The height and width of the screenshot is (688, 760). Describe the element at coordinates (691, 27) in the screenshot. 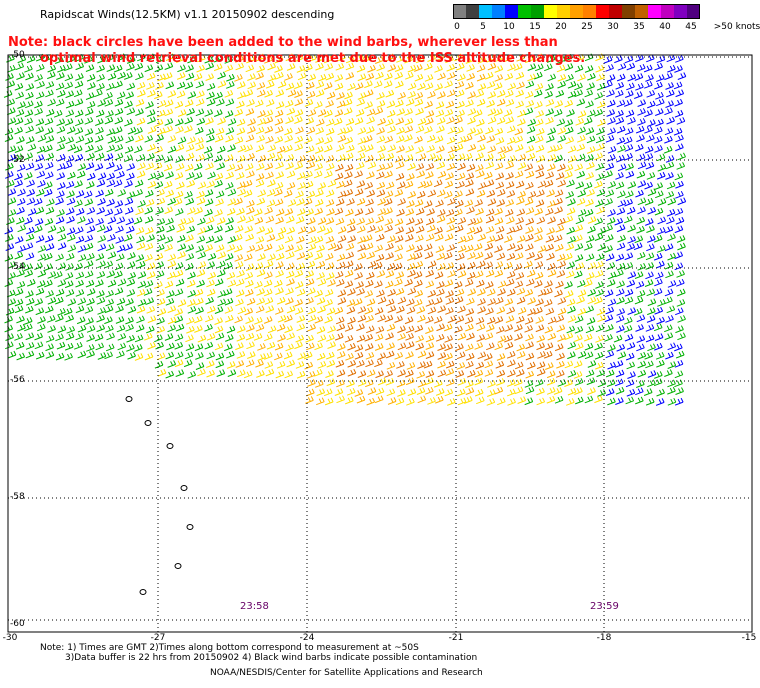

I see `legend-tick-label: 45` at that location.